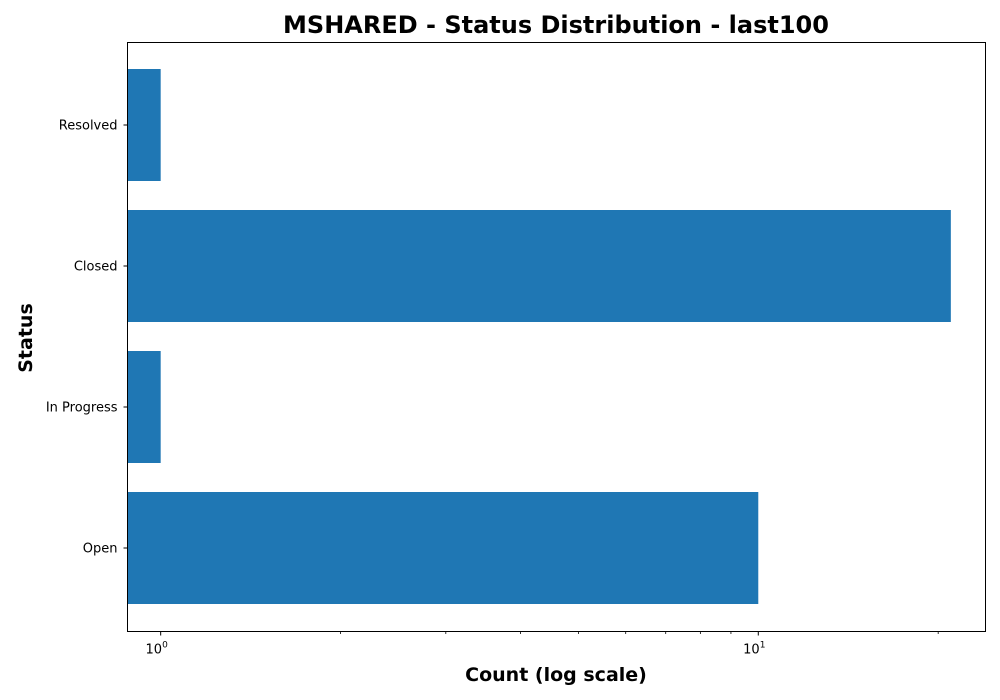 This screenshot has height=700, width=1000. What do you see at coordinates (556, 25) in the screenshot?
I see `chart-title: MSHARED - Status Distribution - last100` at bounding box center [556, 25].